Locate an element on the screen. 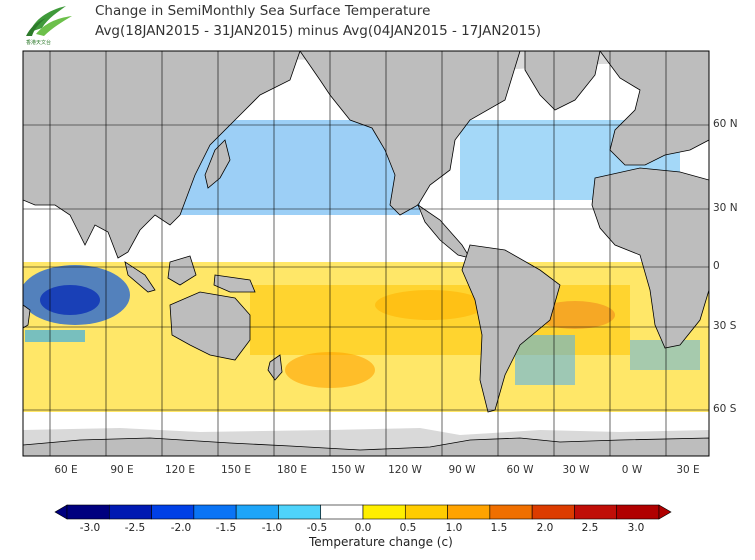 The height and width of the screenshot is (560, 755). lon-tick-label: 30 E is located at coordinates (688, 470).